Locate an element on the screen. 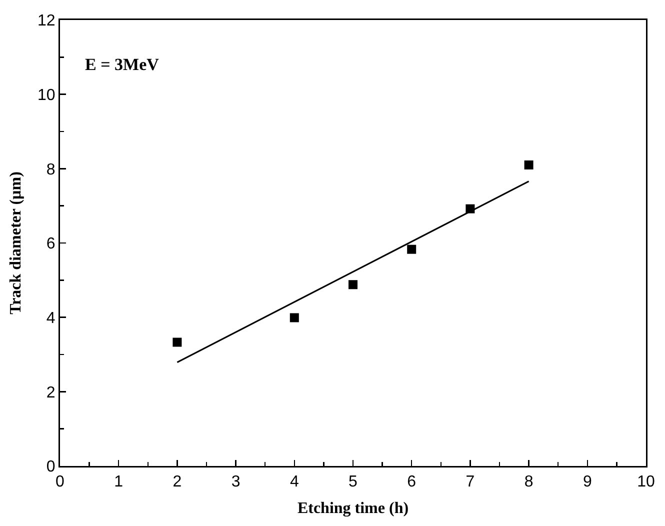  x-tick-label: 2 is located at coordinates (177, 482).